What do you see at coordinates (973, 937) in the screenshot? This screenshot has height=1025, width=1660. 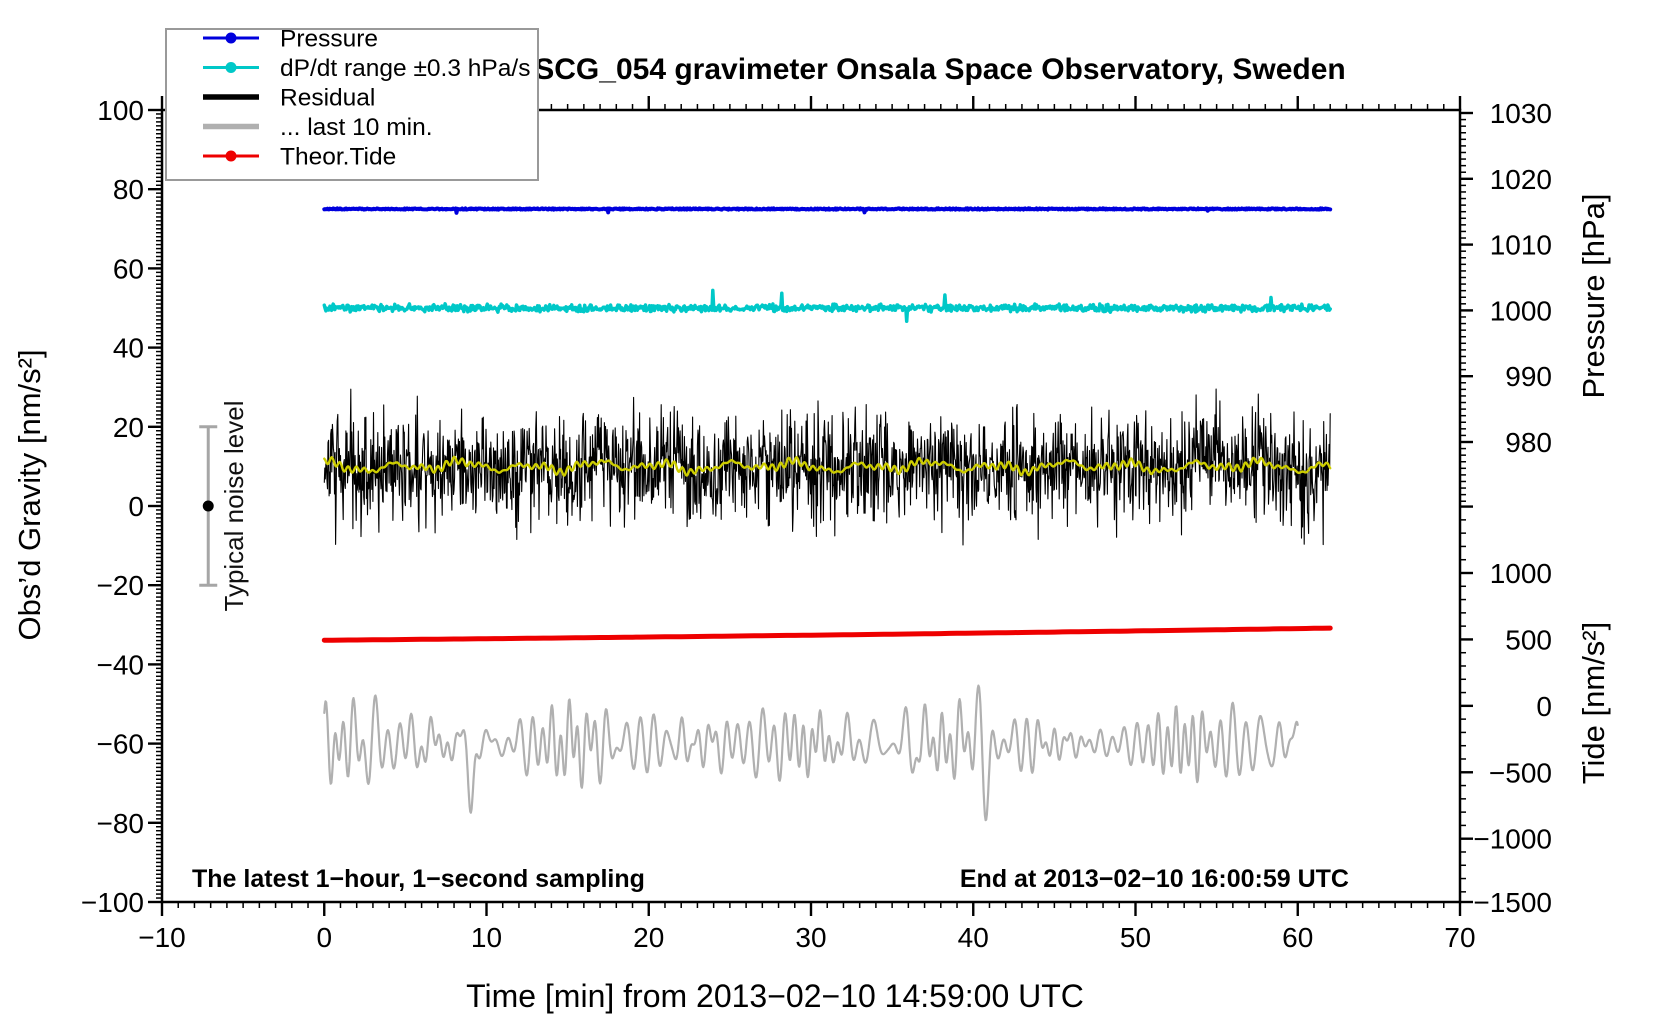 I see `x-tick-label: 40` at bounding box center [973, 937].